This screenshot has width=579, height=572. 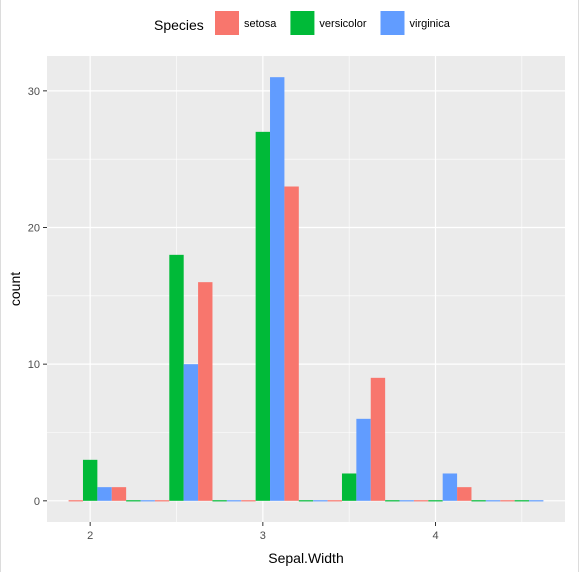 I want to click on bar-versicolor-4.5, so click(x=522, y=501).